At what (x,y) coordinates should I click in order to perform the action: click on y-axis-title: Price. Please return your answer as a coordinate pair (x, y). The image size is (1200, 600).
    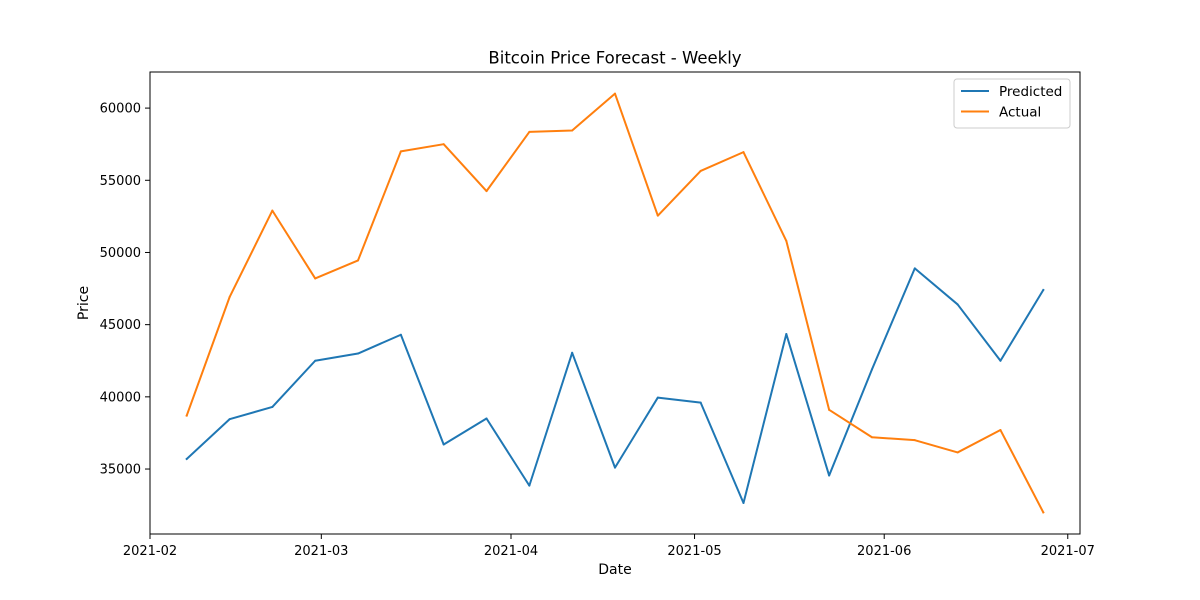
    Looking at the image, I should click on (84, 303).